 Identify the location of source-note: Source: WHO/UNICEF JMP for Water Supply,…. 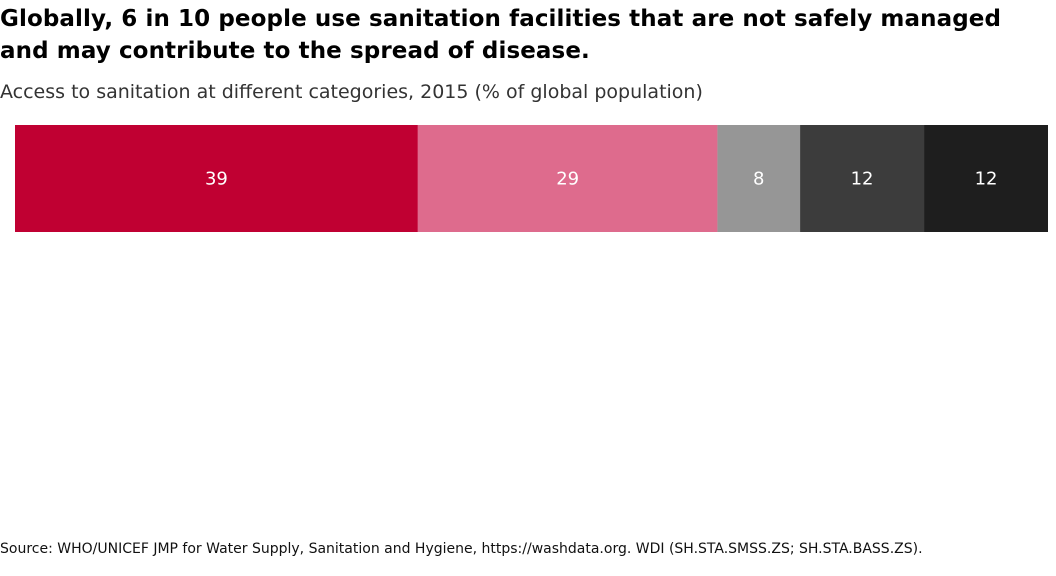
(461, 549).